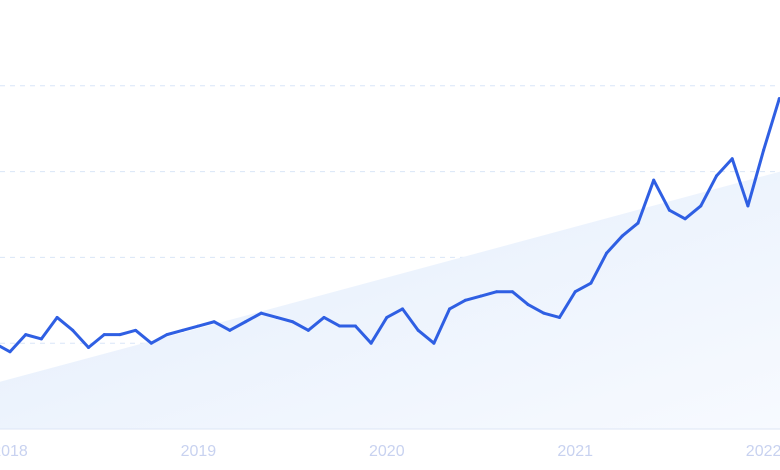 The height and width of the screenshot is (470, 780). I want to click on x-tick-label: 2021, so click(575, 451).